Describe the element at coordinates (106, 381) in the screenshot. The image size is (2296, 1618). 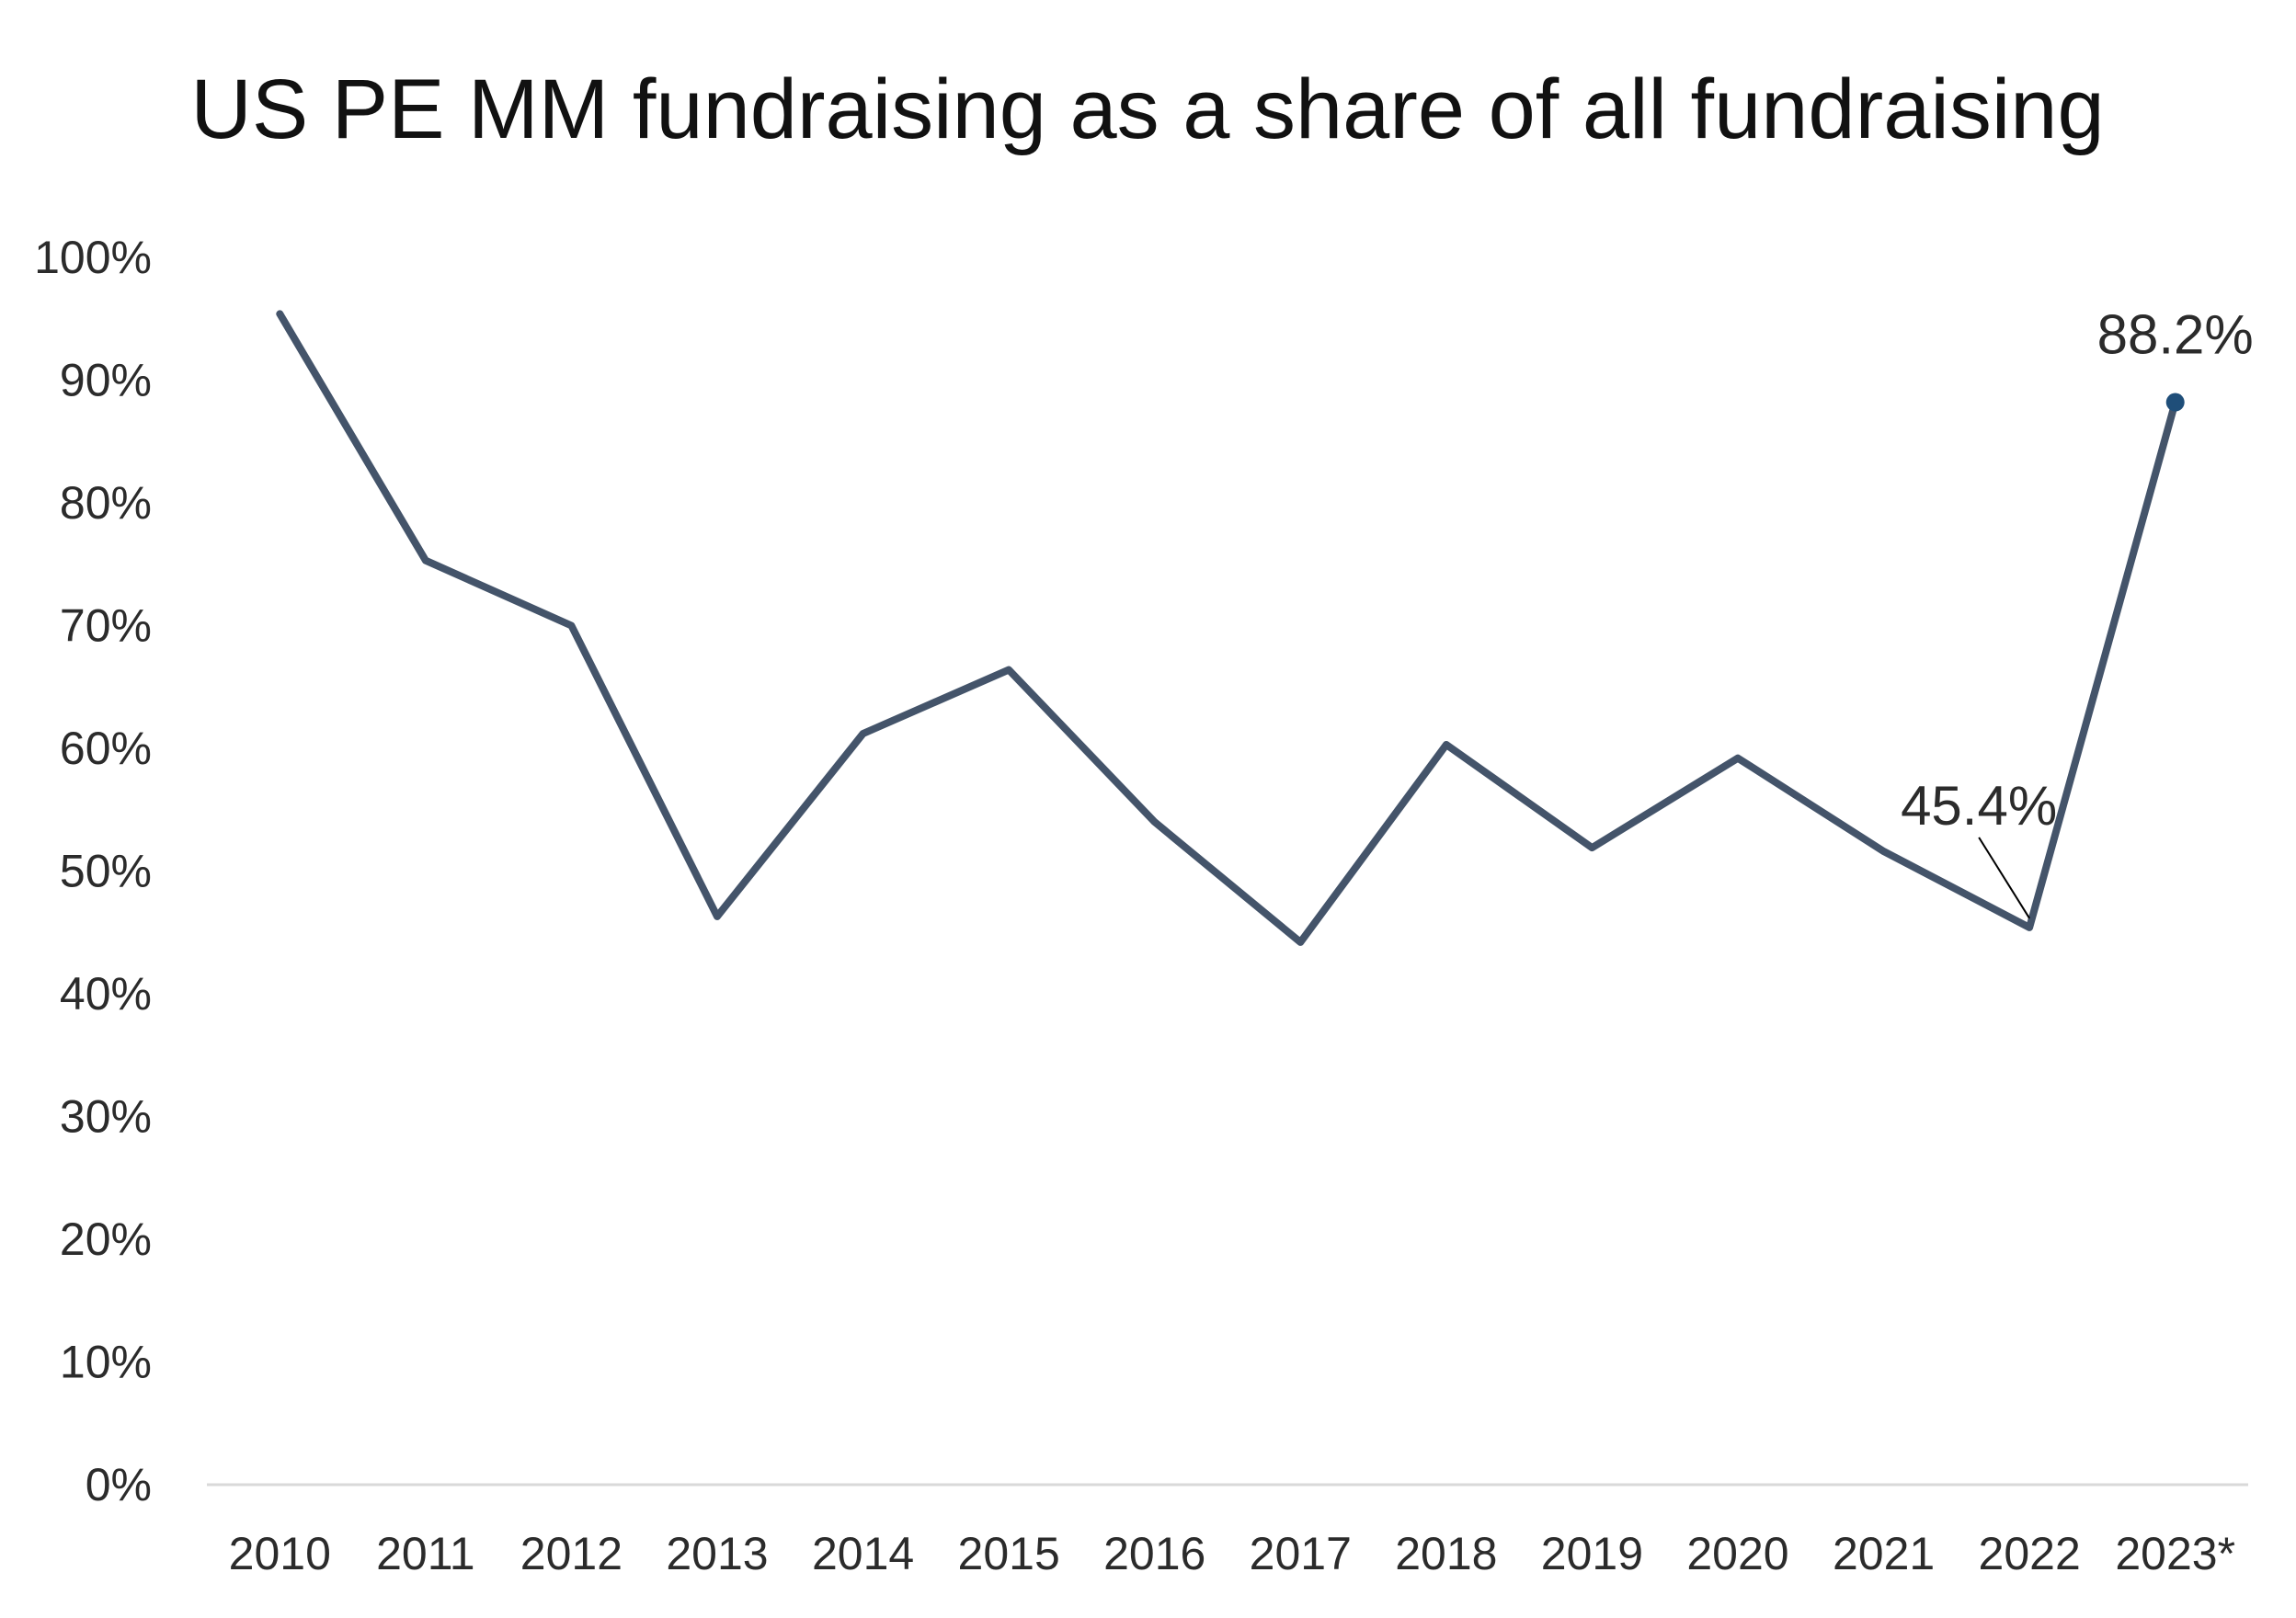
I see `y-tick-label: 90%` at that location.